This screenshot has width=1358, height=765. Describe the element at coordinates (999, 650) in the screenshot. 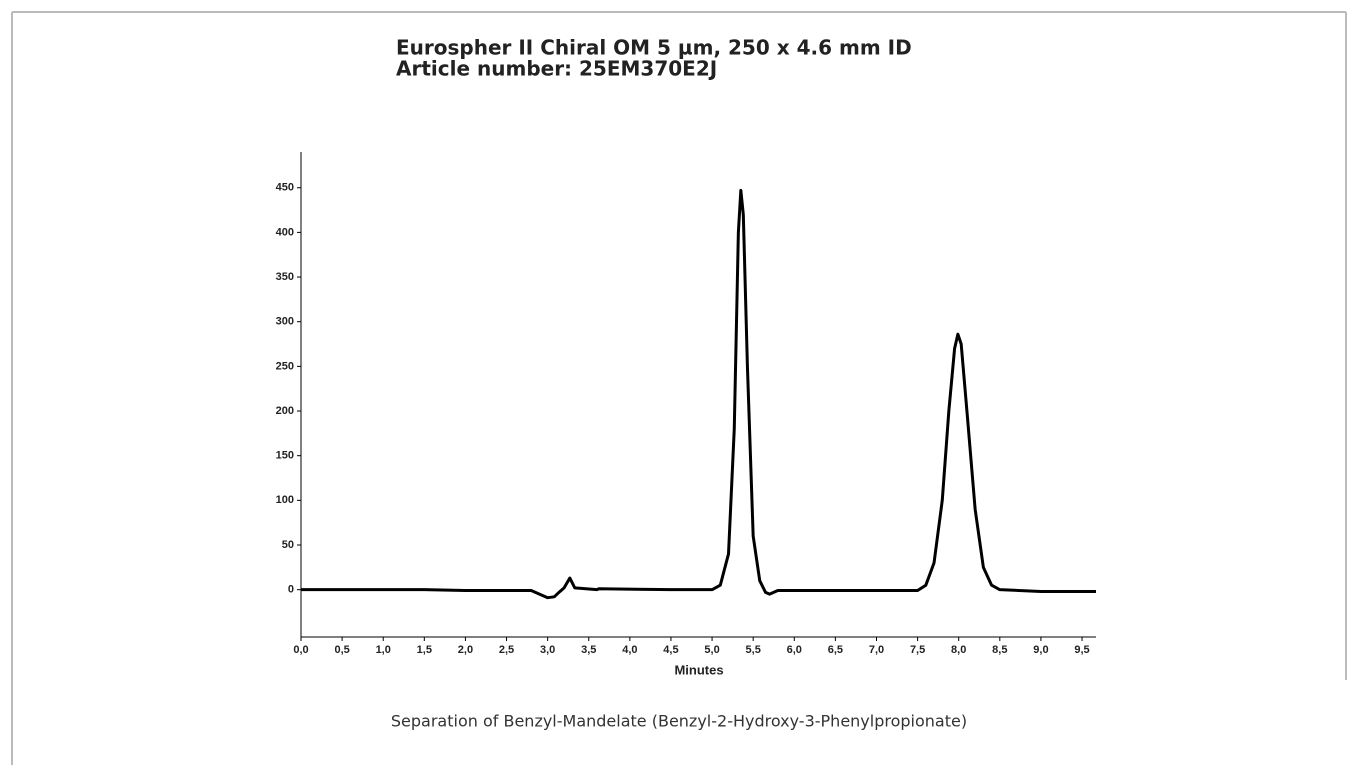

I see `x-tick-label: 8,5` at that location.